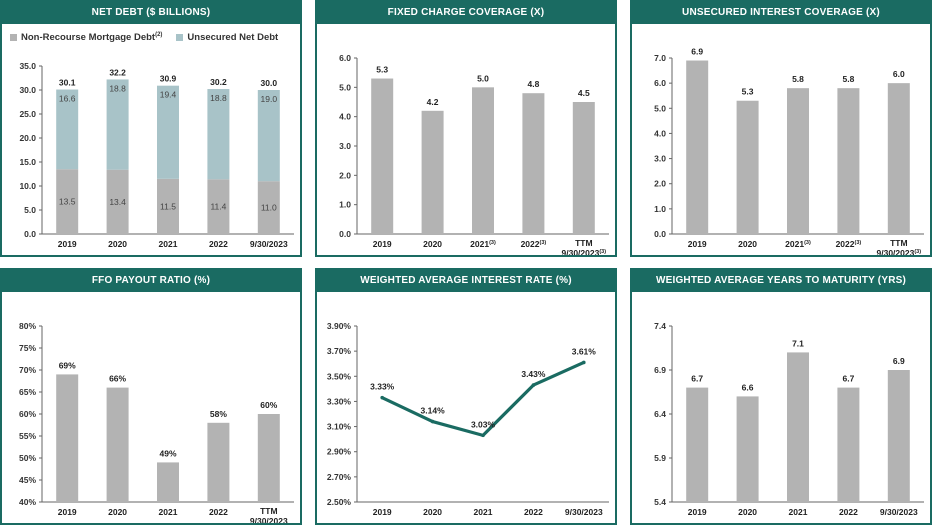  Describe the element at coordinates (660, 83) in the screenshot. I see `y-tick-label: 6.0` at that location.